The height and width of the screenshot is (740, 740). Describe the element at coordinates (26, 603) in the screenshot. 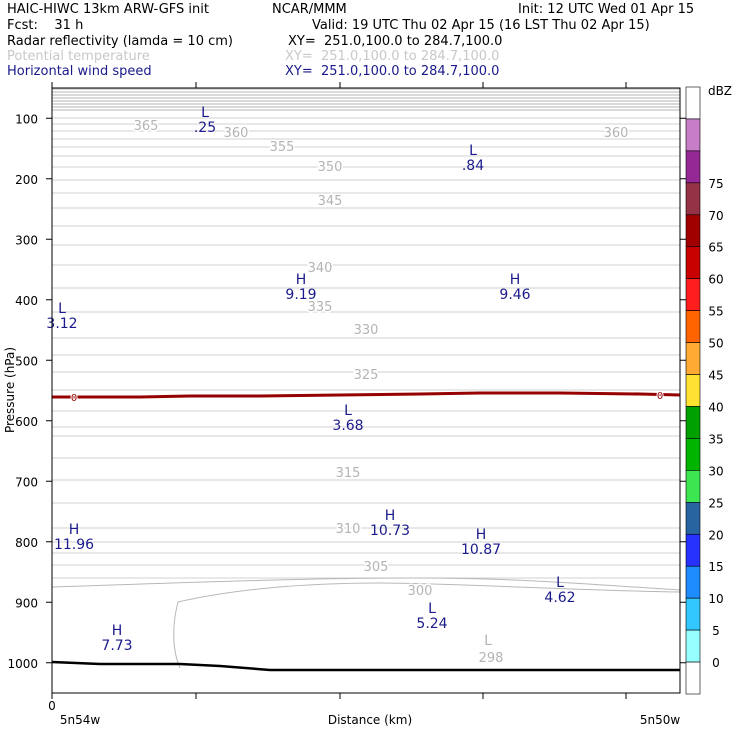

I see `y-tick-label: 900` at that location.